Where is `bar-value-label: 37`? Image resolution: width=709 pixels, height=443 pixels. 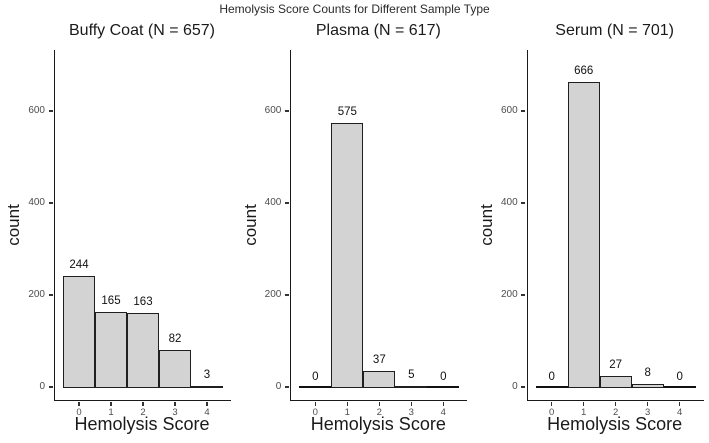
bar-value-label: 37 is located at coordinates (379, 360).